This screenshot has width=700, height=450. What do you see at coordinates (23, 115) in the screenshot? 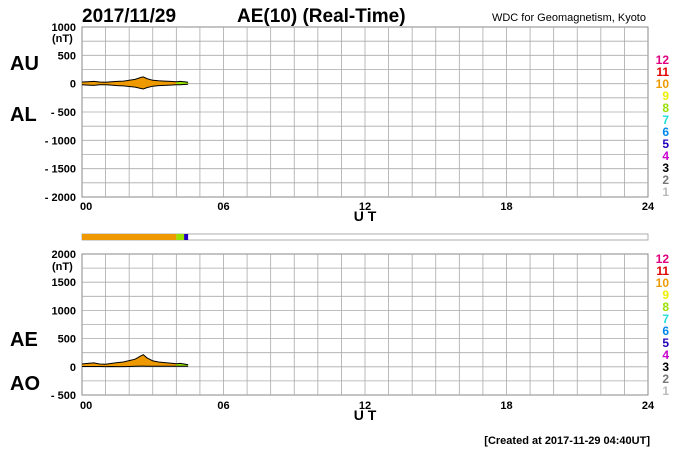
I see `panel-label-al: AL` at bounding box center [23, 115].